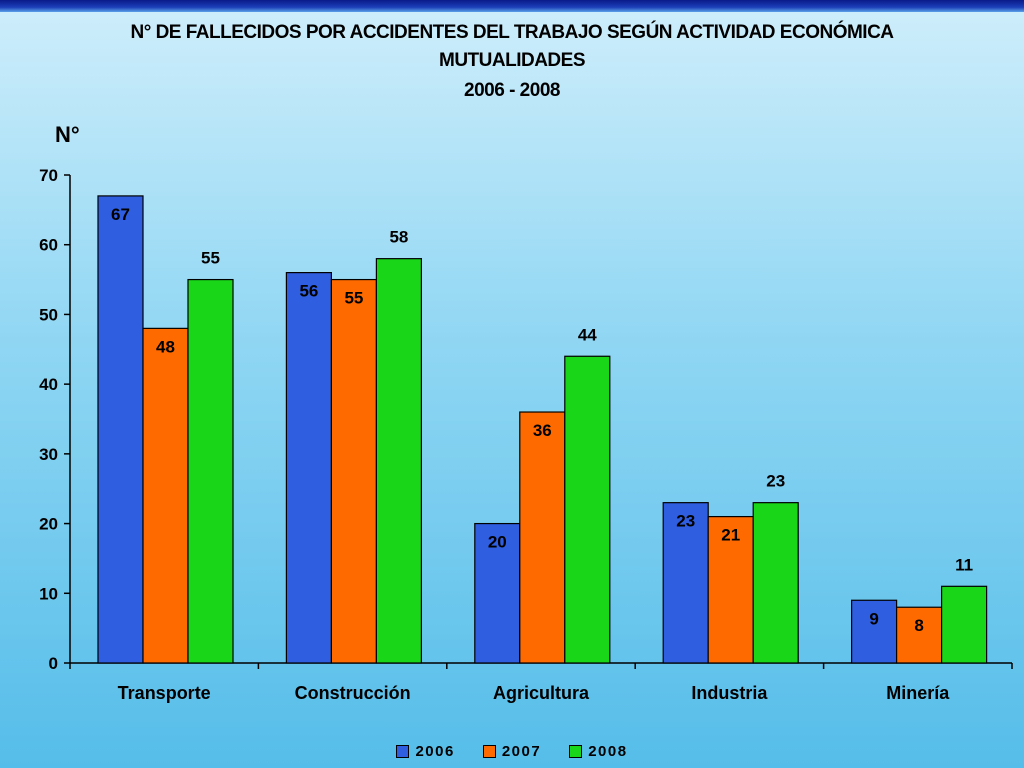 The height and width of the screenshot is (768, 1024). What do you see at coordinates (48, 314) in the screenshot?
I see `y-tick-label: 50` at bounding box center [48, 314].